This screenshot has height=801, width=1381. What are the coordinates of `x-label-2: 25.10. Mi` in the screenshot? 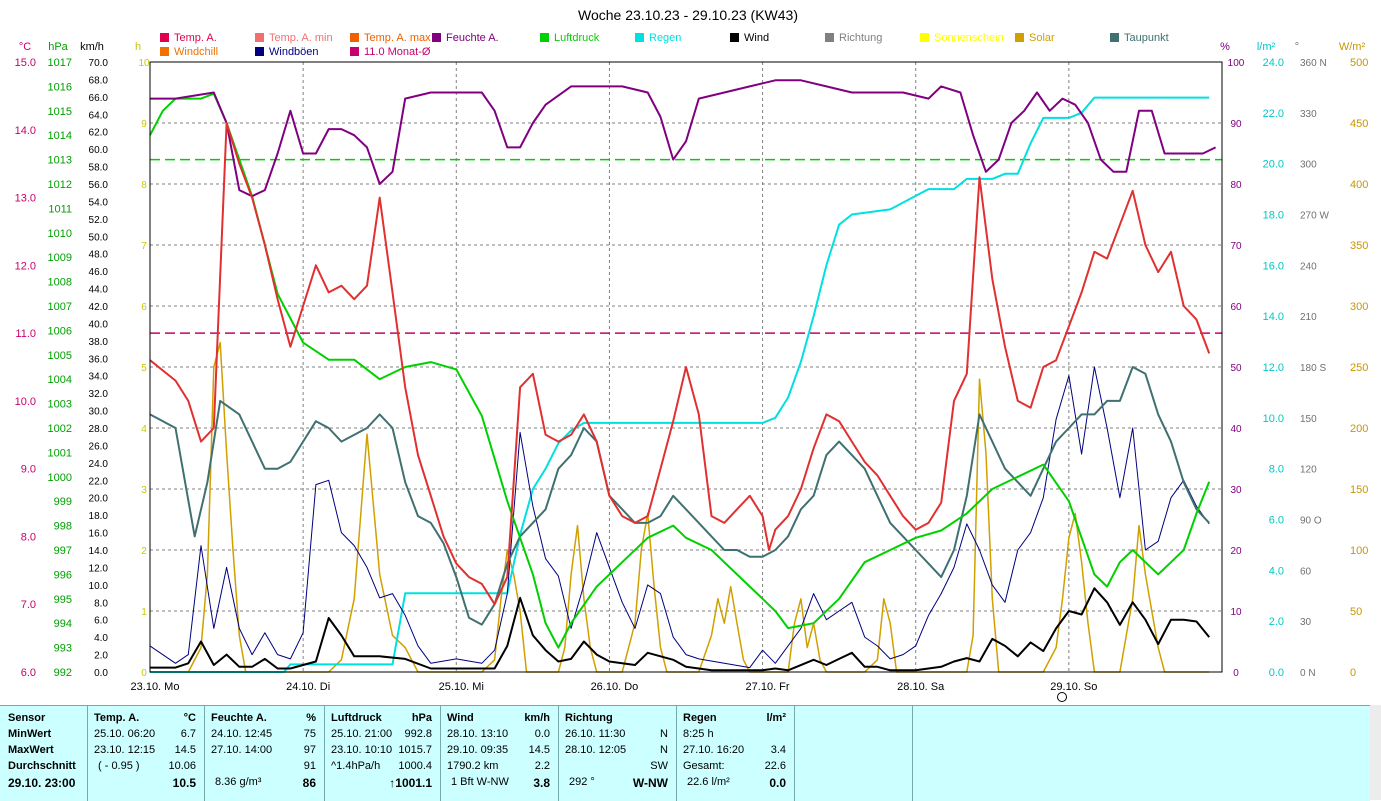 It's located at (461, 687).